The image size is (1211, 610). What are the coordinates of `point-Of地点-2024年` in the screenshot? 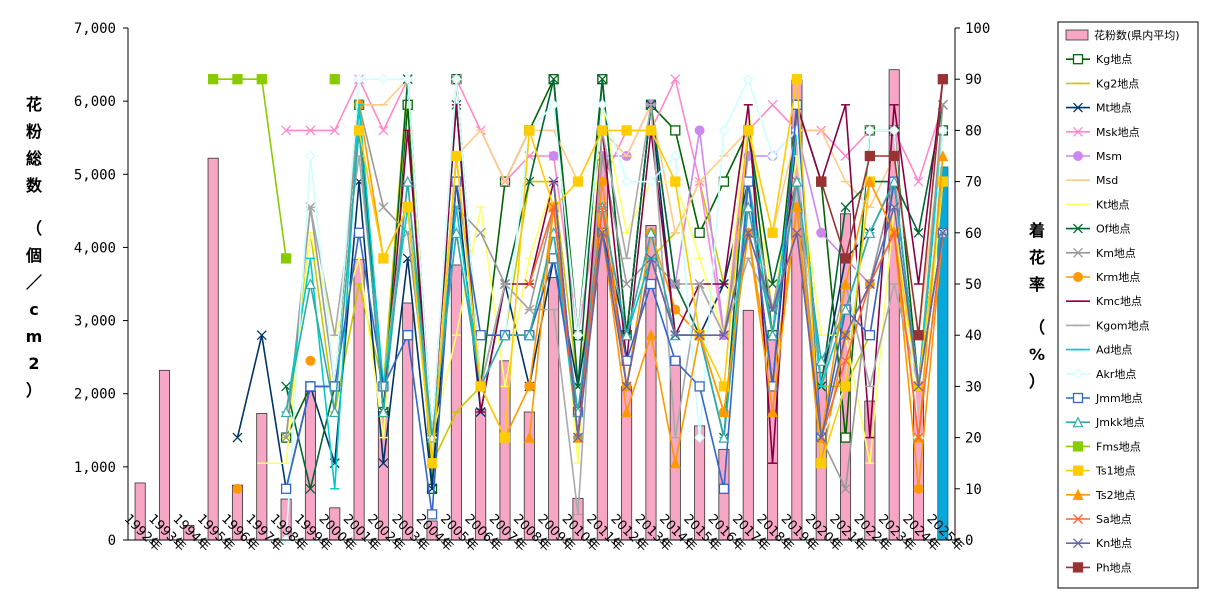 It's located at (918, 232).